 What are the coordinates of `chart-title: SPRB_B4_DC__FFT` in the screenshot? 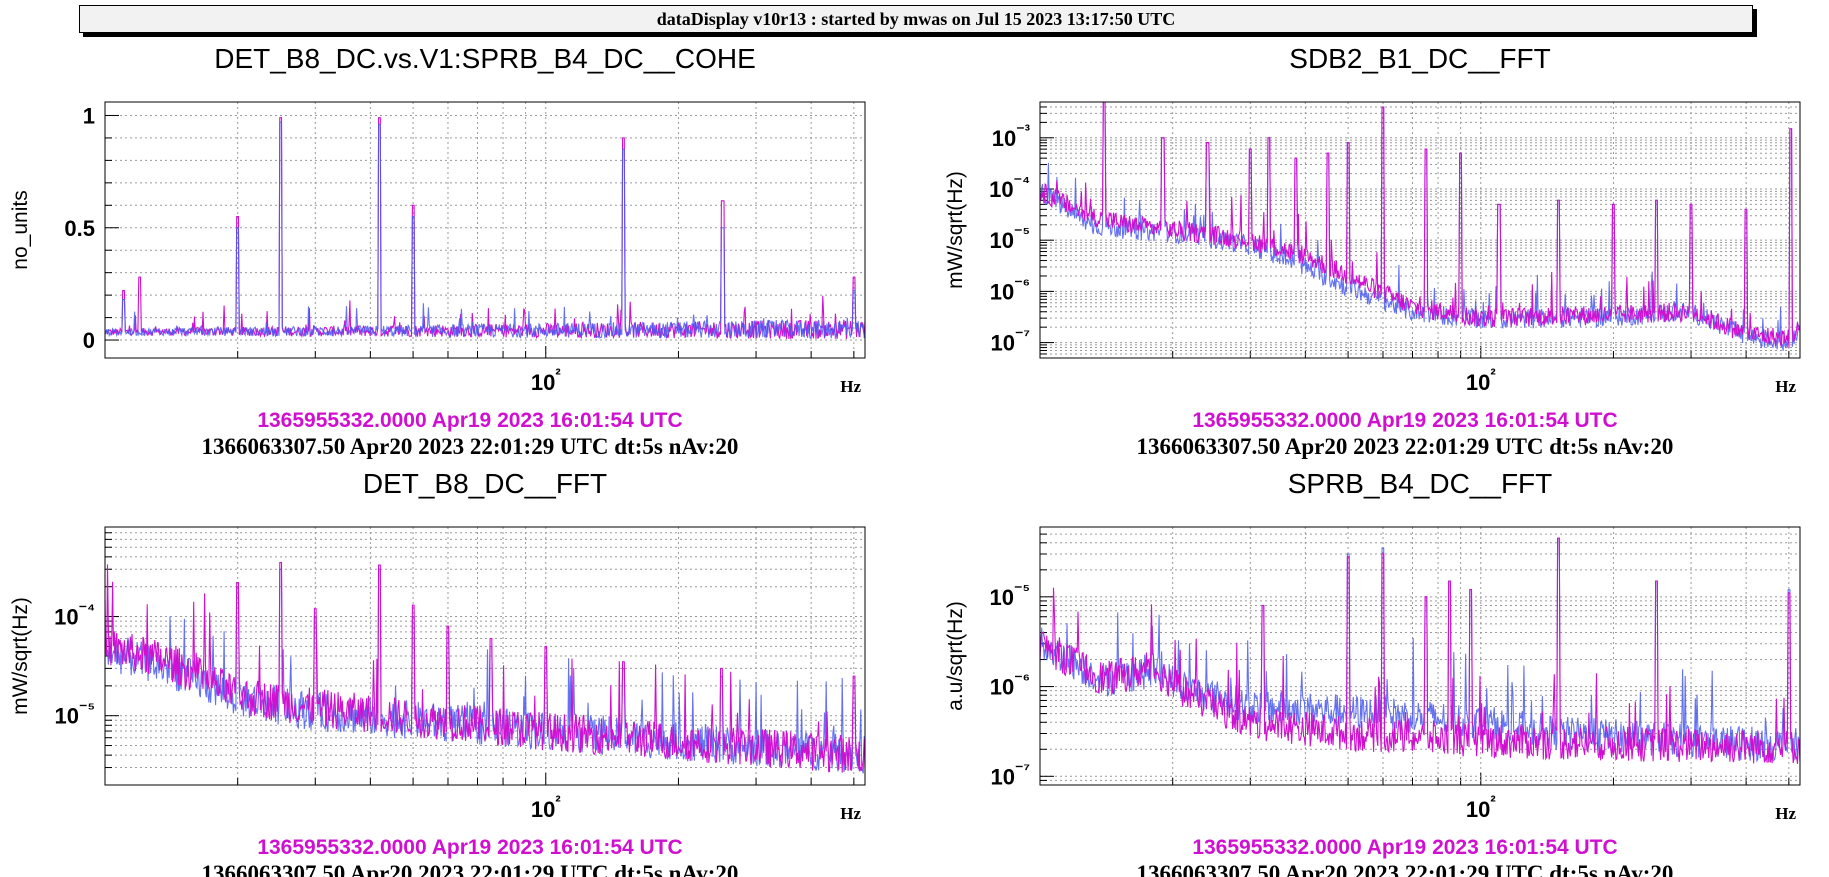 It's located at (1420, 483).